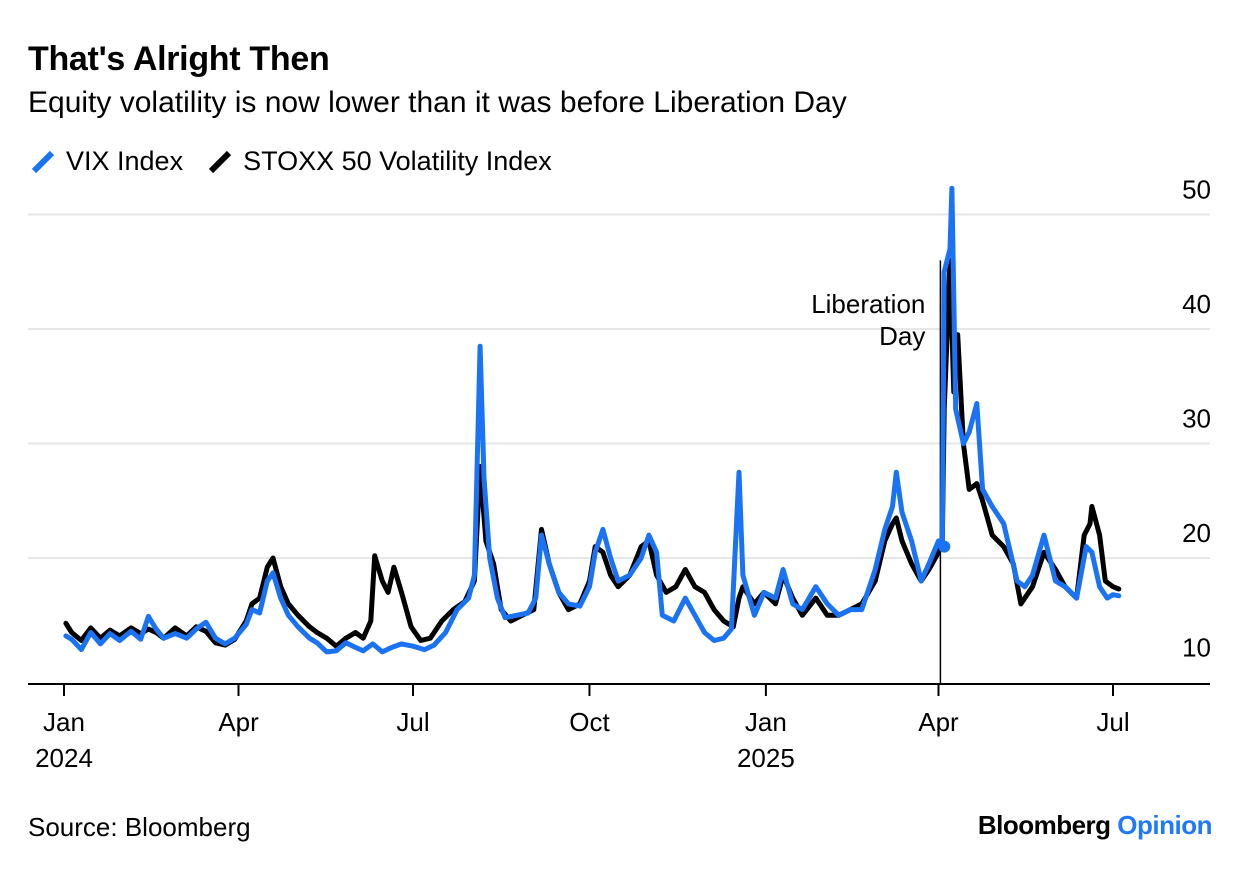  What do you see at coordinates (1044, 825) in the screenshot?
I see `brand-name: Bloomberg` at bounding box center [1044, 825].